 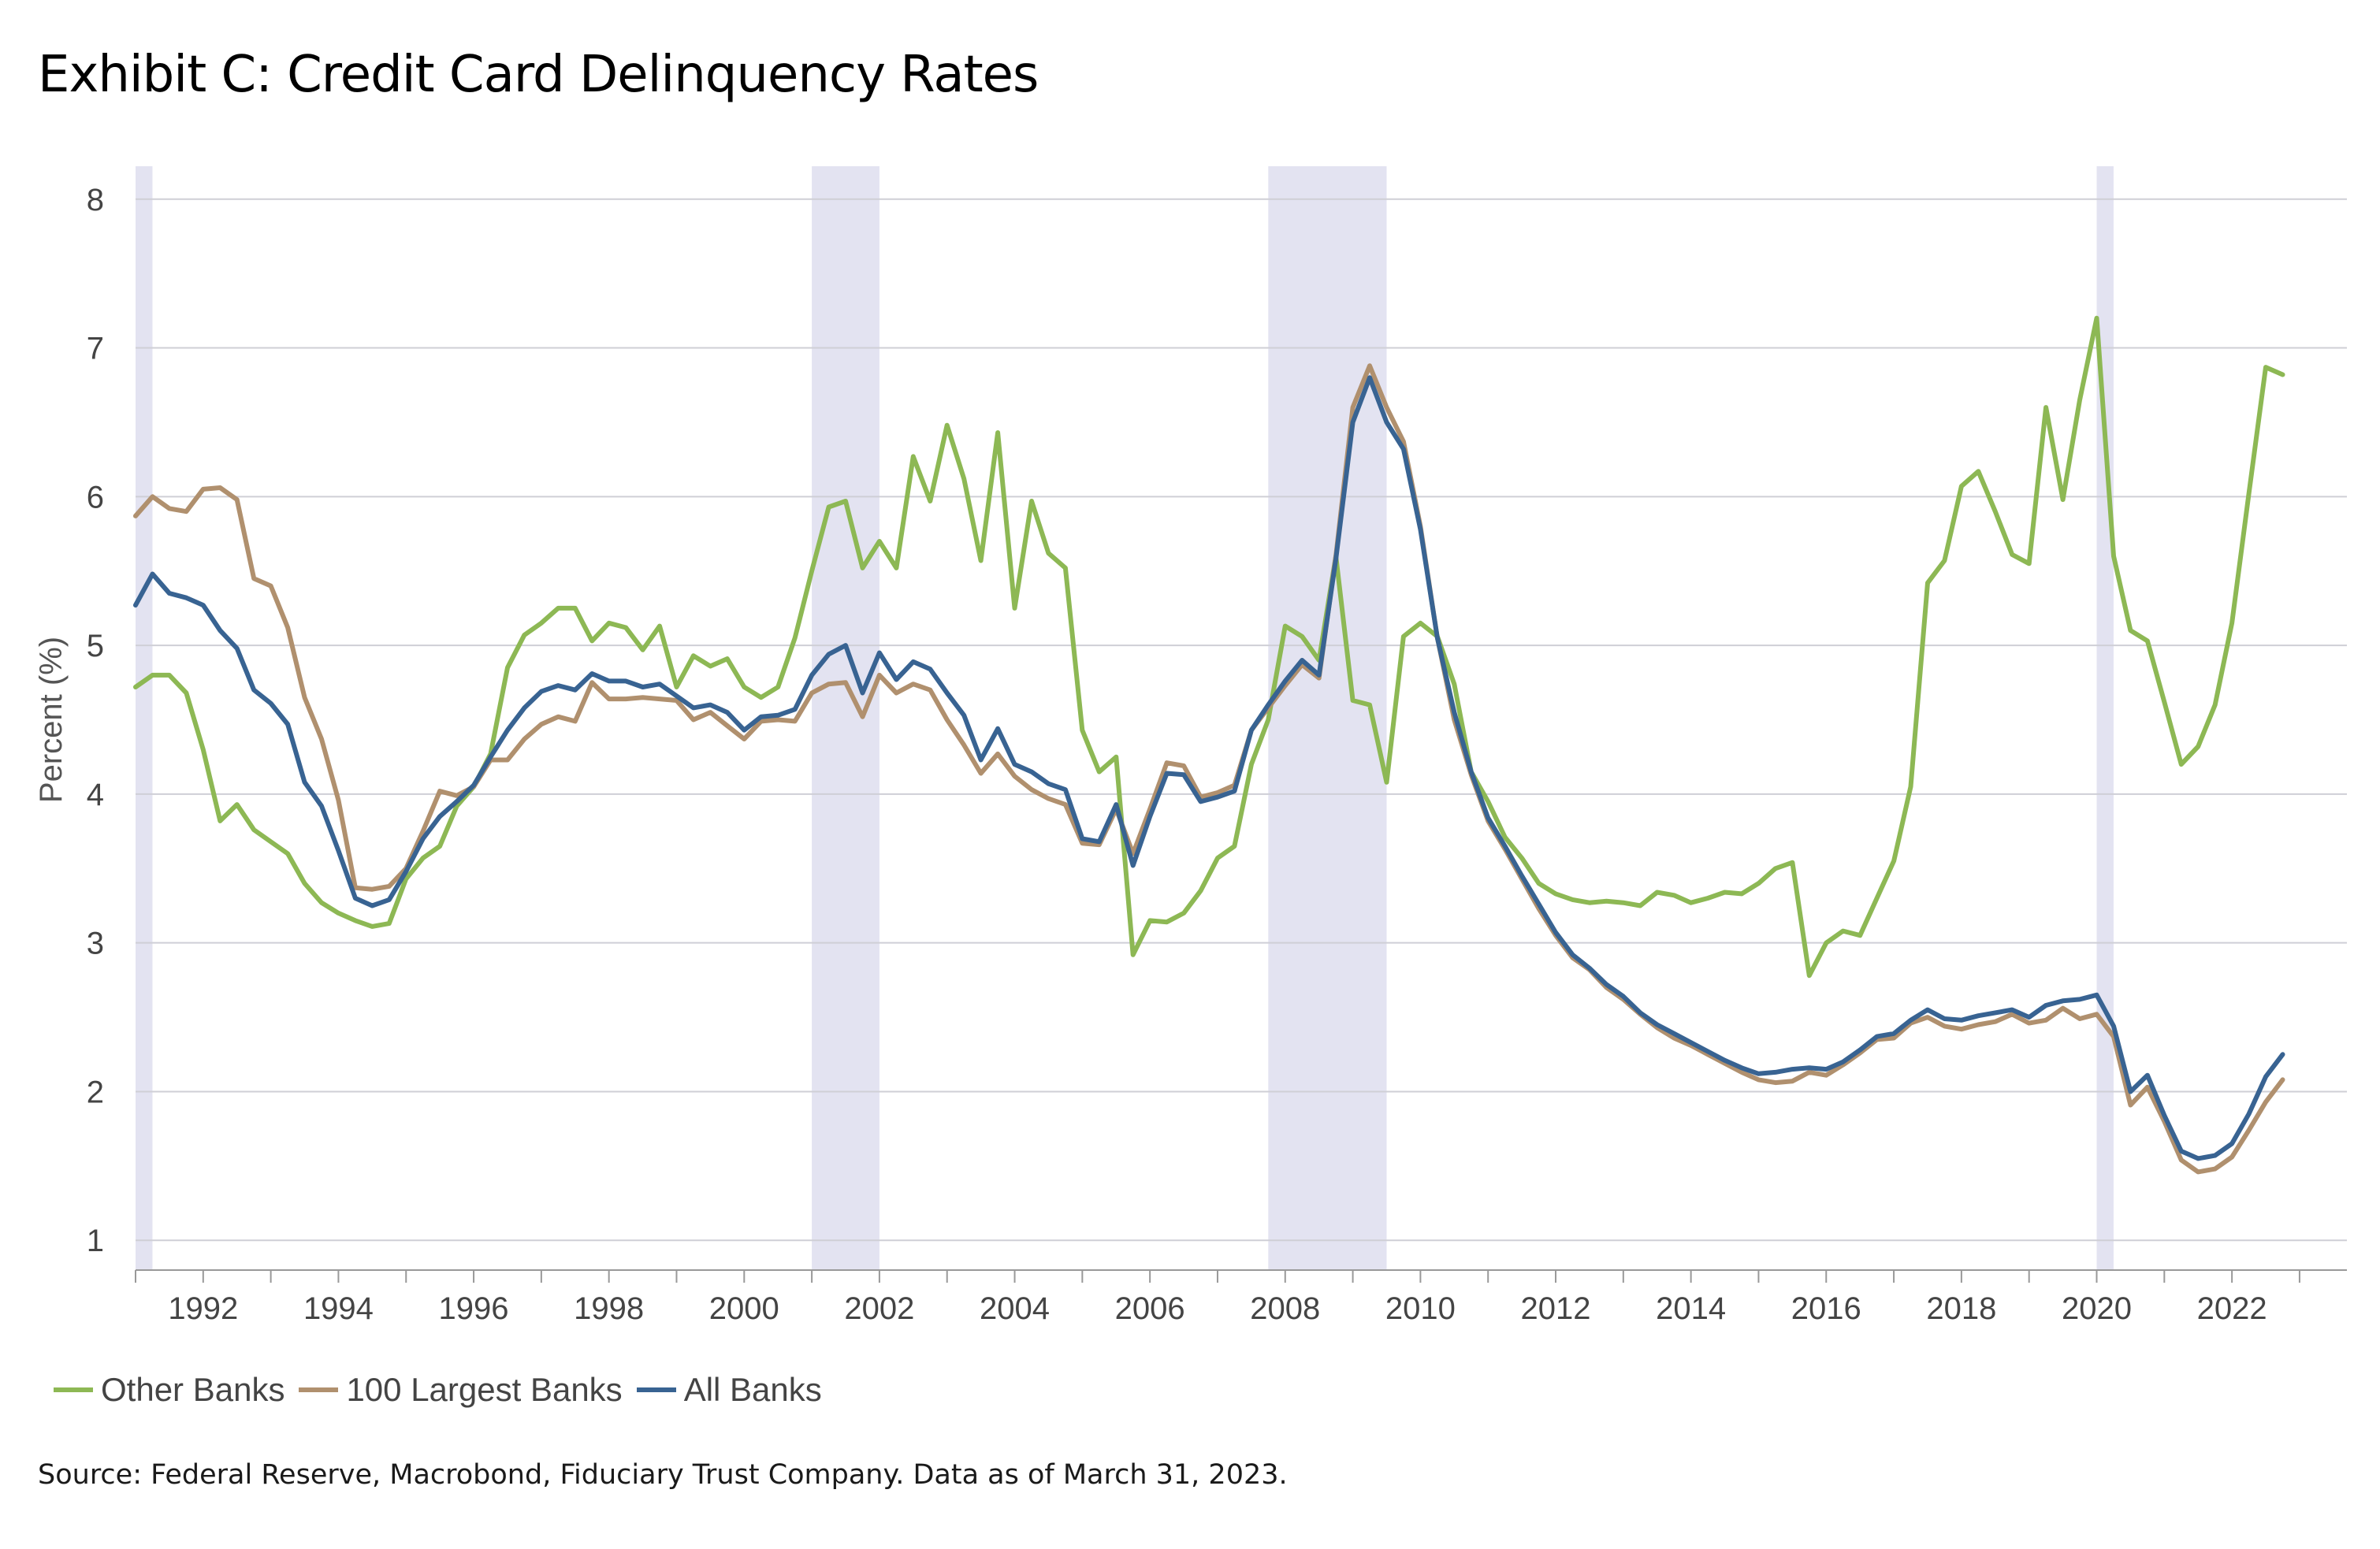 I want to click on x-tick-label: 1994, so click(x=338, y=1308).